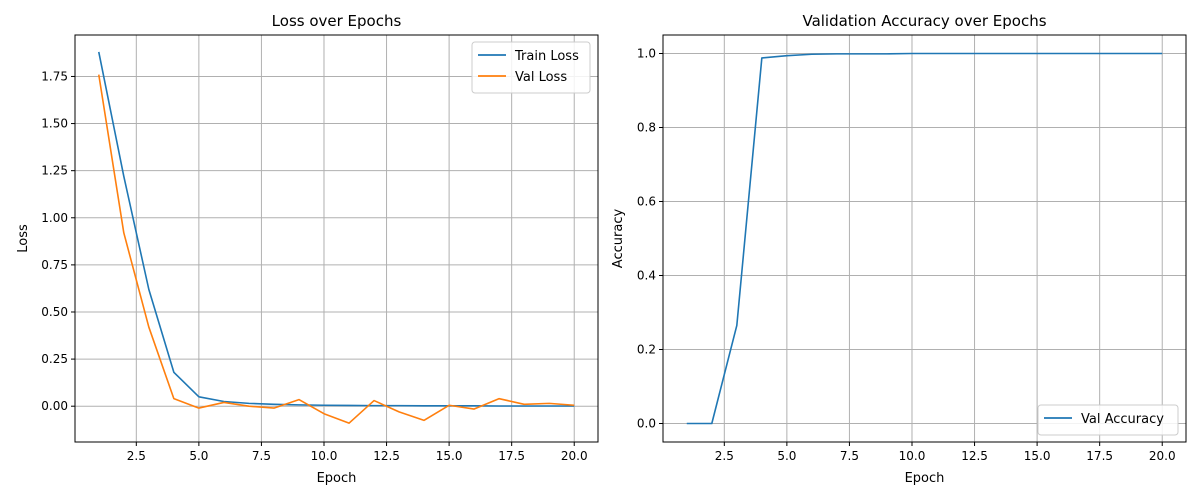 Image resolution: width=1200 pixels, height=500 pixels. Describe the element at coordinates (54, 124) in the screenshot. I see `y-tick-label: 1.50` at that location.